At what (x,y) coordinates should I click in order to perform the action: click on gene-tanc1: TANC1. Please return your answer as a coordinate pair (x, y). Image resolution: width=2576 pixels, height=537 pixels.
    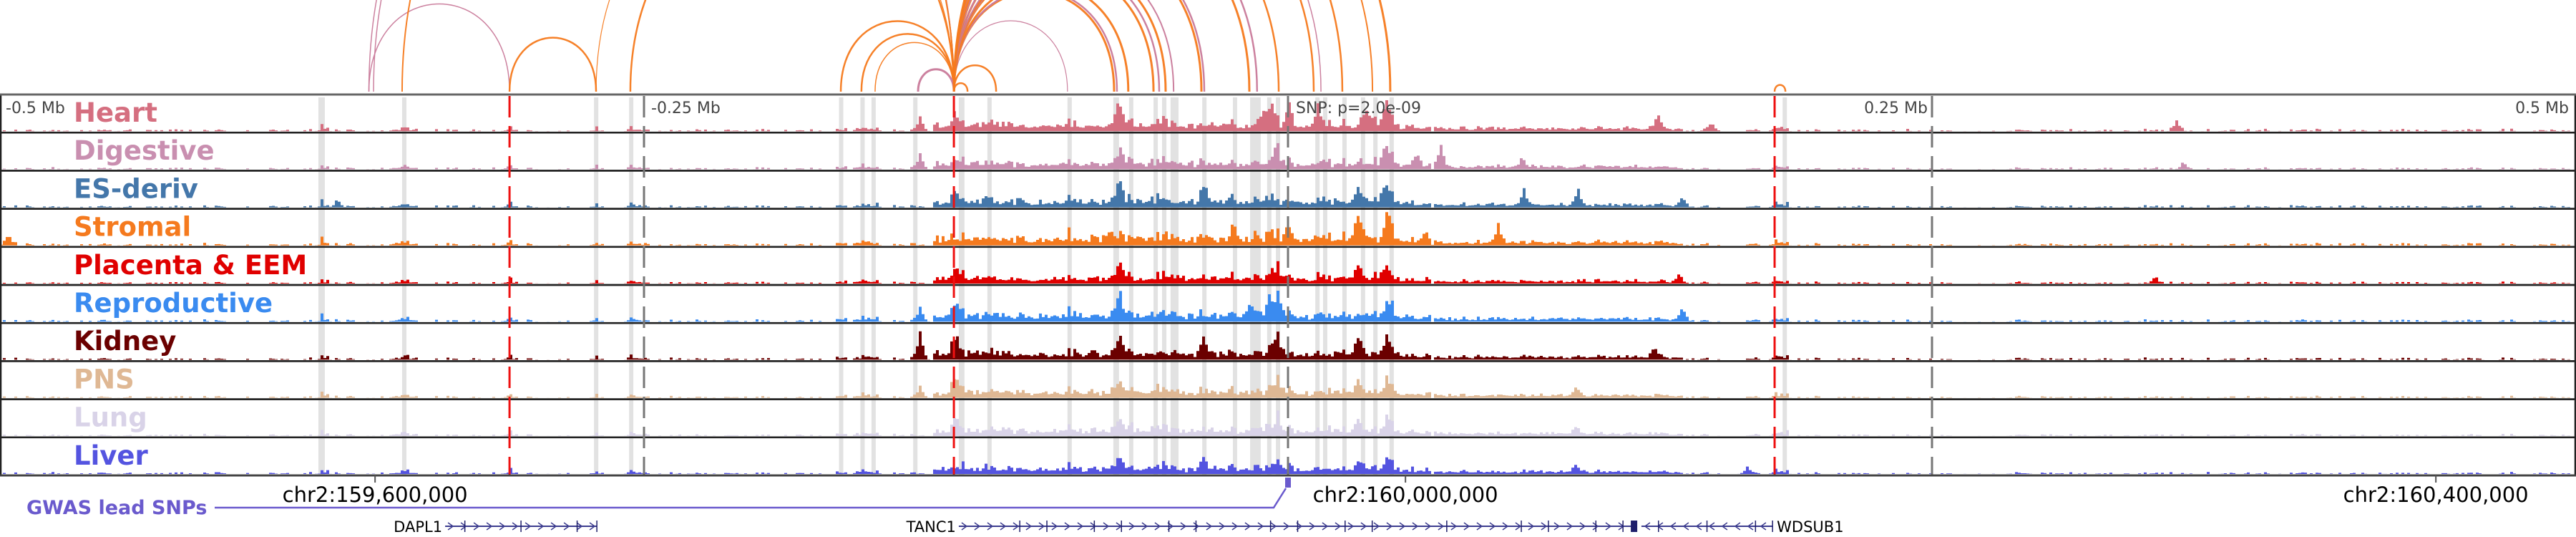
    Looking at the image, I should click on (1271, 527).